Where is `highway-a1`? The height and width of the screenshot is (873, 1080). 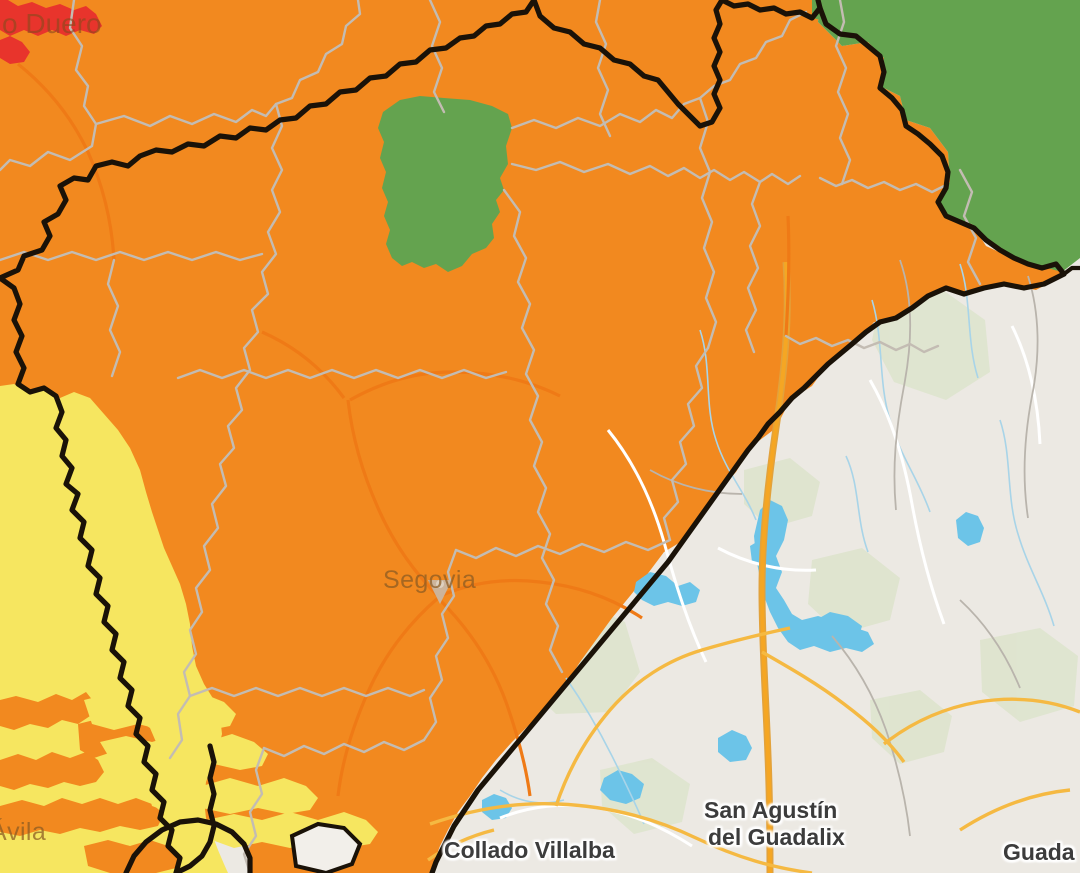
highway-a1 is located at coordinates (774, 567).